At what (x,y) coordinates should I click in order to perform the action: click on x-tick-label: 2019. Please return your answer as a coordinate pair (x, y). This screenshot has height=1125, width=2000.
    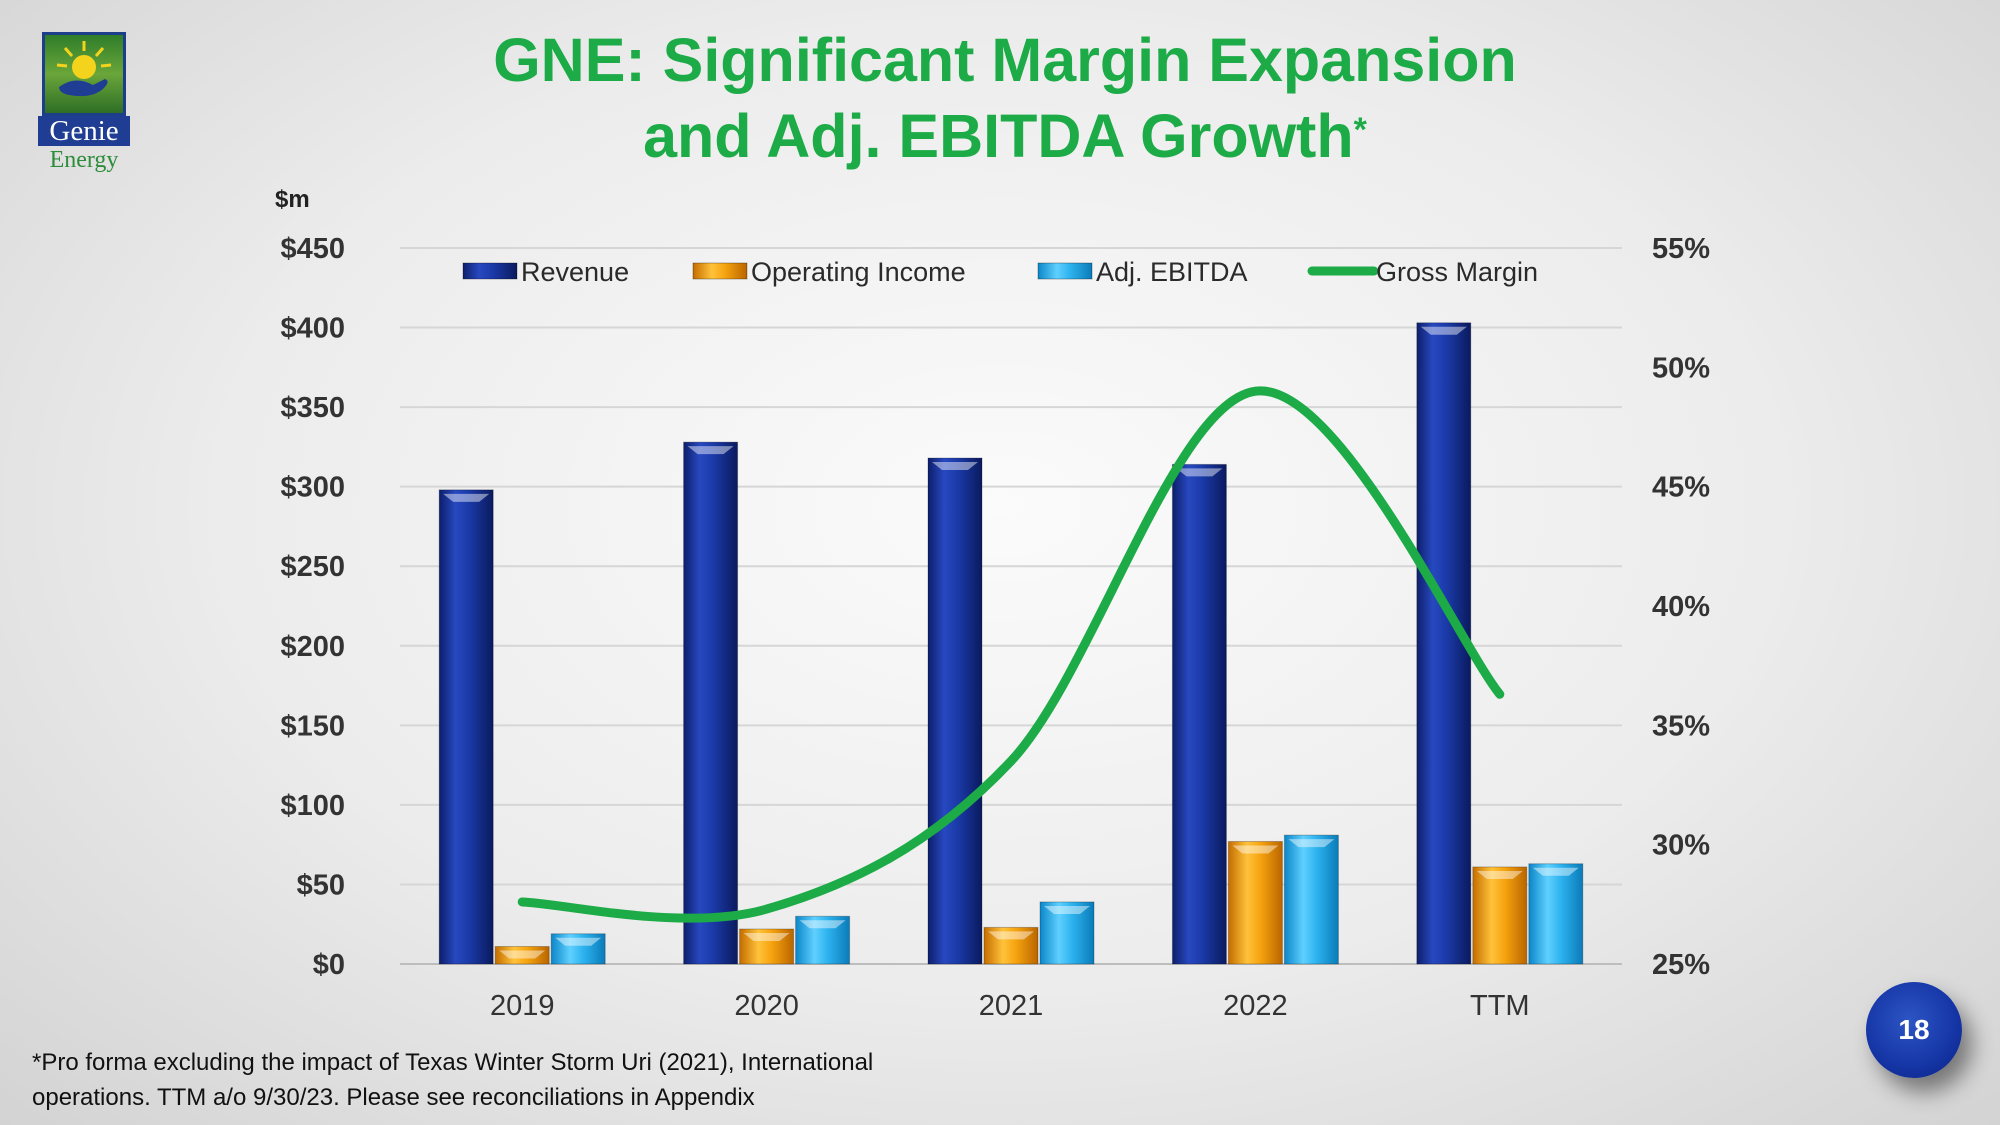
    Looking at the image, I should click on (522, 1006).